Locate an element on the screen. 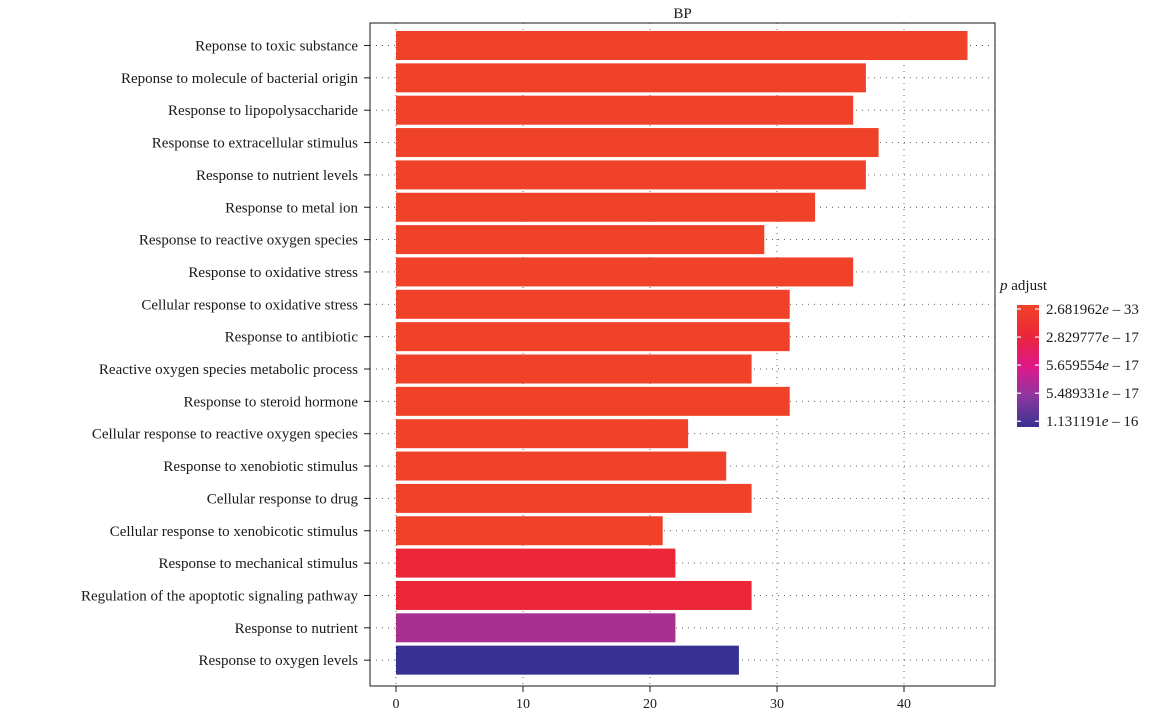  legend-title-rest: adjust is located at coordinates (1028, 286).